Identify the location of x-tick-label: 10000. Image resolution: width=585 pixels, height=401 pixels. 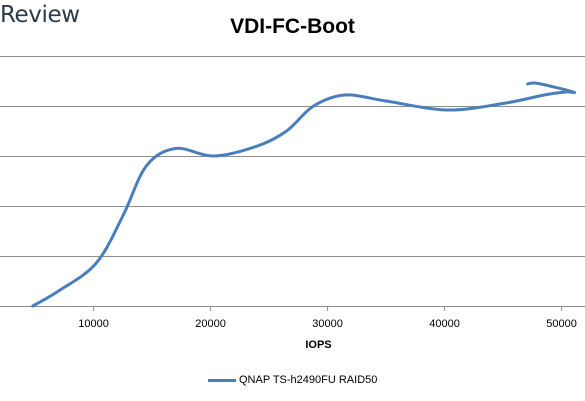
(93, 324).